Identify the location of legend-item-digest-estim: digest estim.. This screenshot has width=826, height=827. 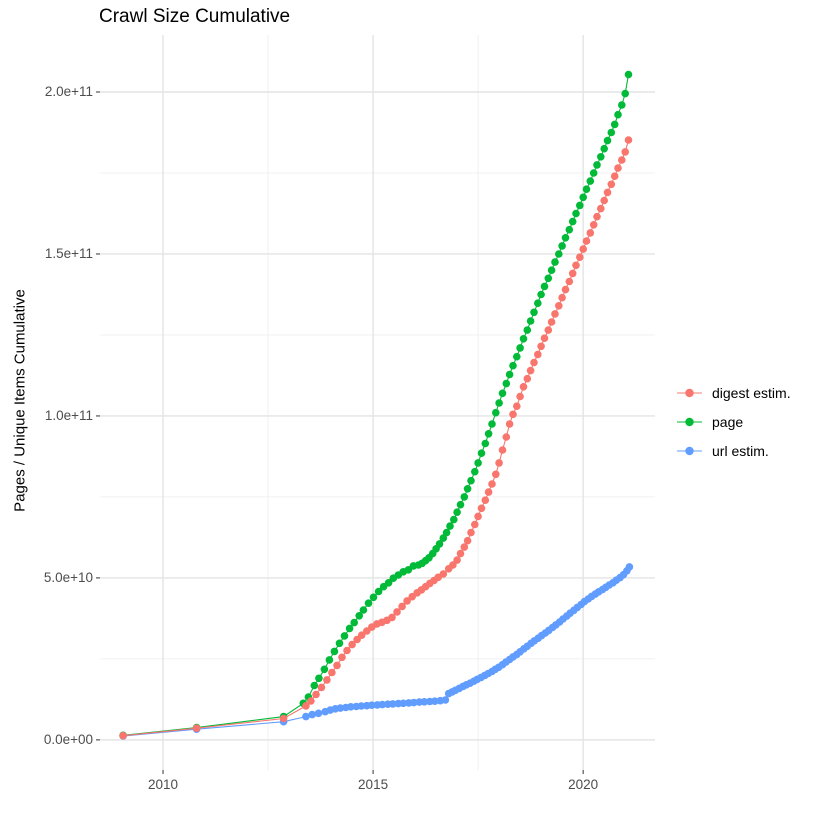
(733, 392).